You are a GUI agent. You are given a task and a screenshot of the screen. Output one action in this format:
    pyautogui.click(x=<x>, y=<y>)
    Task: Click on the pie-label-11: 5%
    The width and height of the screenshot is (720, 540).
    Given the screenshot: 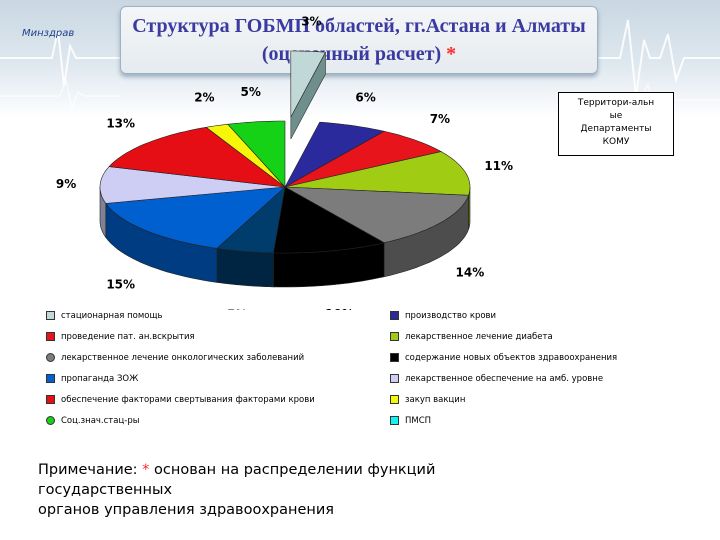 What is the action you would take?
    pyautogui.click(x=251, y=92)
    